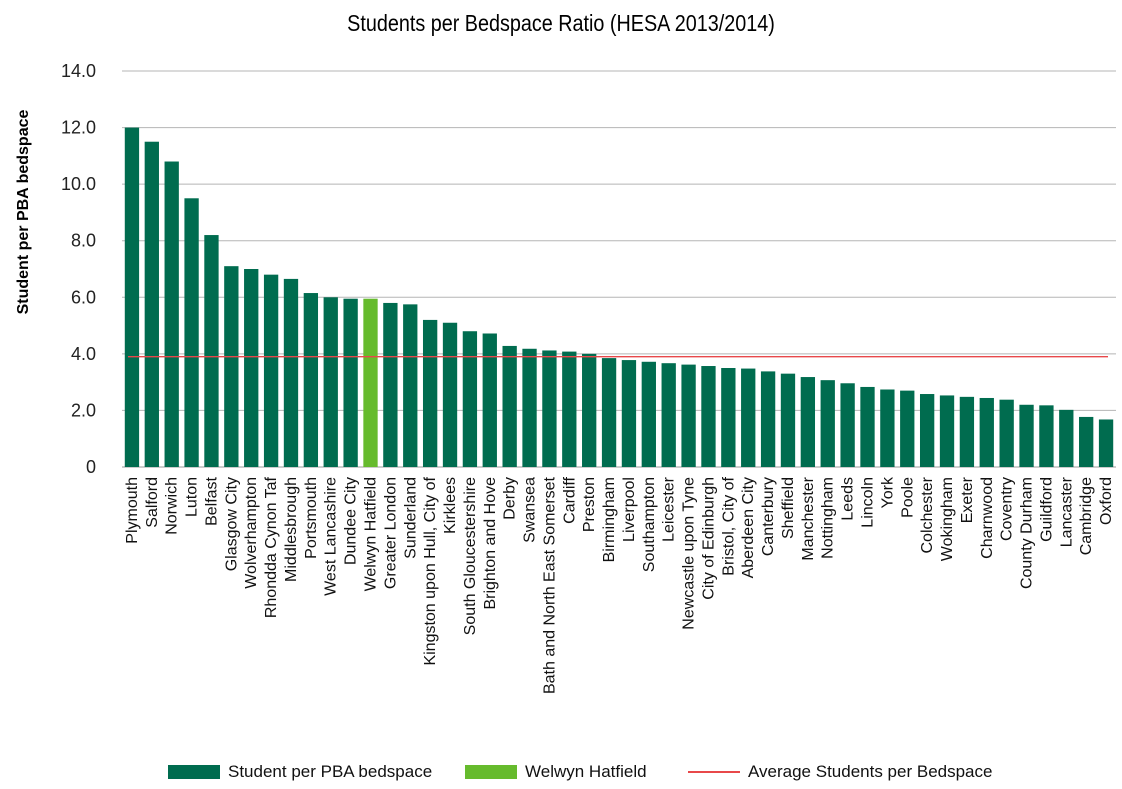 The image size is (1122, 789). I want to click on x-tick-label: Glasgow City, so click(231, 524).